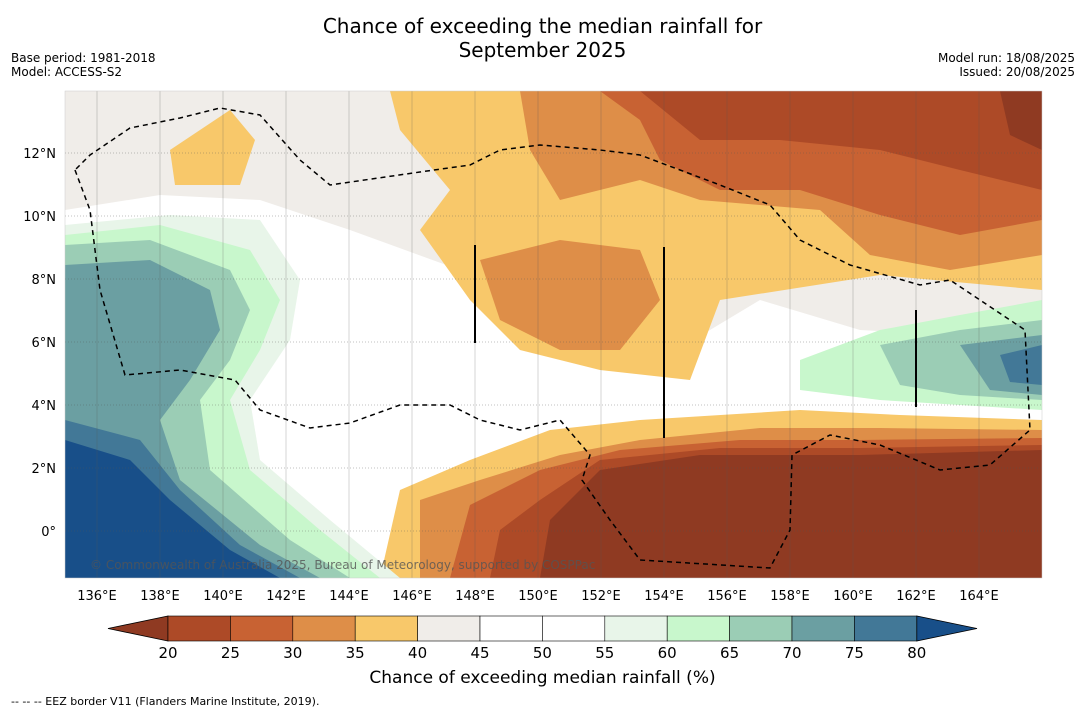 This screenshot has height=713, width=1085. I want to click on lon-tick-label: 152°E, so click(601, 596).